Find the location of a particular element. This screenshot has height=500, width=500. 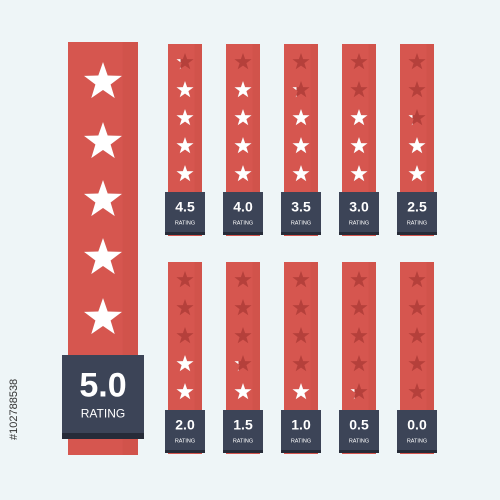

rating-value: 4.5 is located at coordinates (185, 207).